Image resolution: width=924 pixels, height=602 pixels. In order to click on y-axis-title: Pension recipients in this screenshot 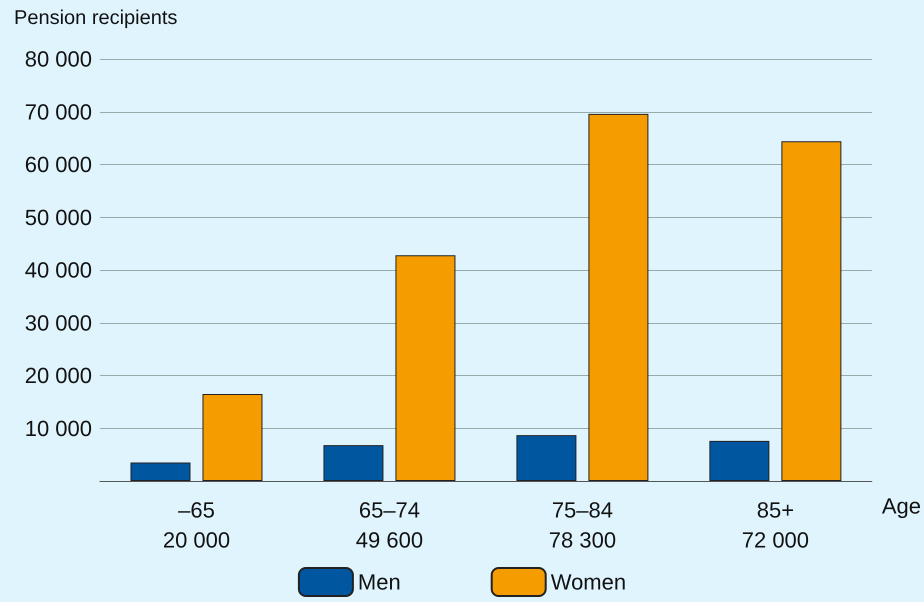, I will do `click(96, 18)`.